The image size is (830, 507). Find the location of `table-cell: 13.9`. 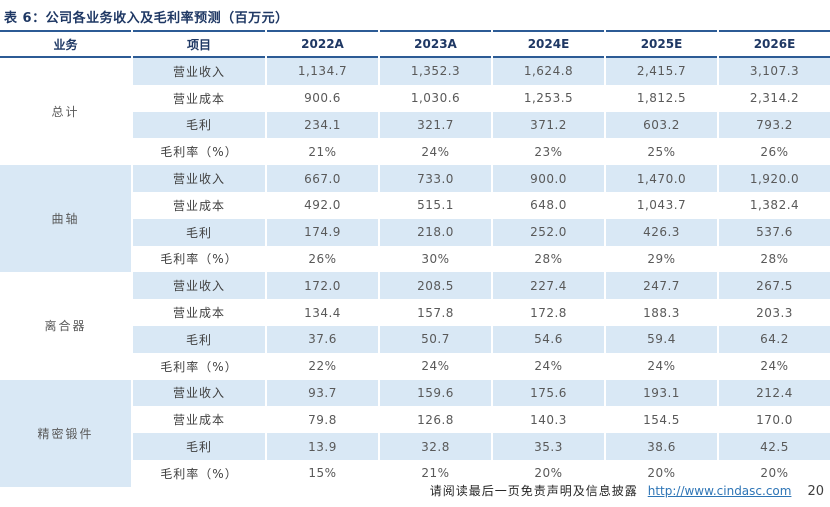

table-cell: 13.9 is located at coordinates (322, 446).